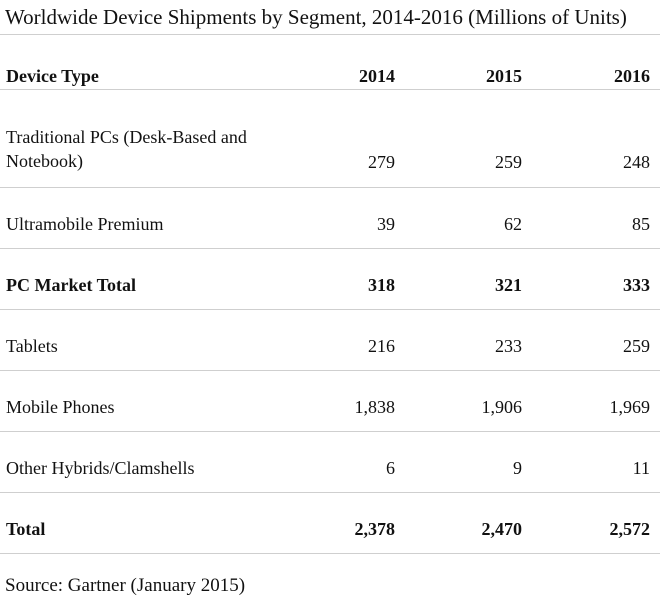 The height and width of the screenshot is (605, 660). Describe the element at coordinates (641, 468) in the screenshot. I see `cell-2016: 11` at that location.